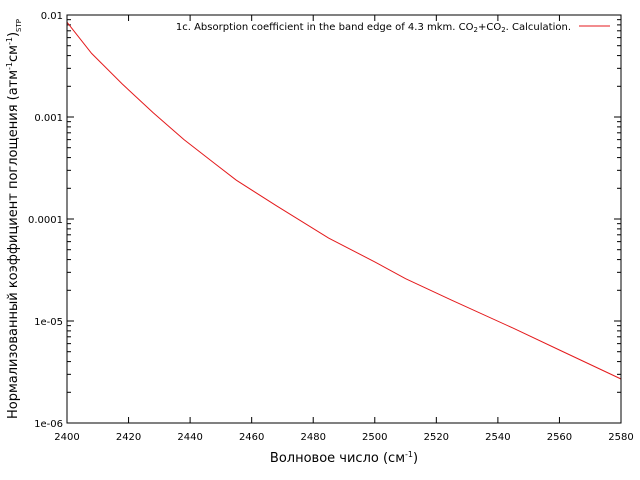 The image size is (640, 480). Describe the element at coordinates (436, 437) in the screenshot. I see `x-tick-label: 2520` at that location.